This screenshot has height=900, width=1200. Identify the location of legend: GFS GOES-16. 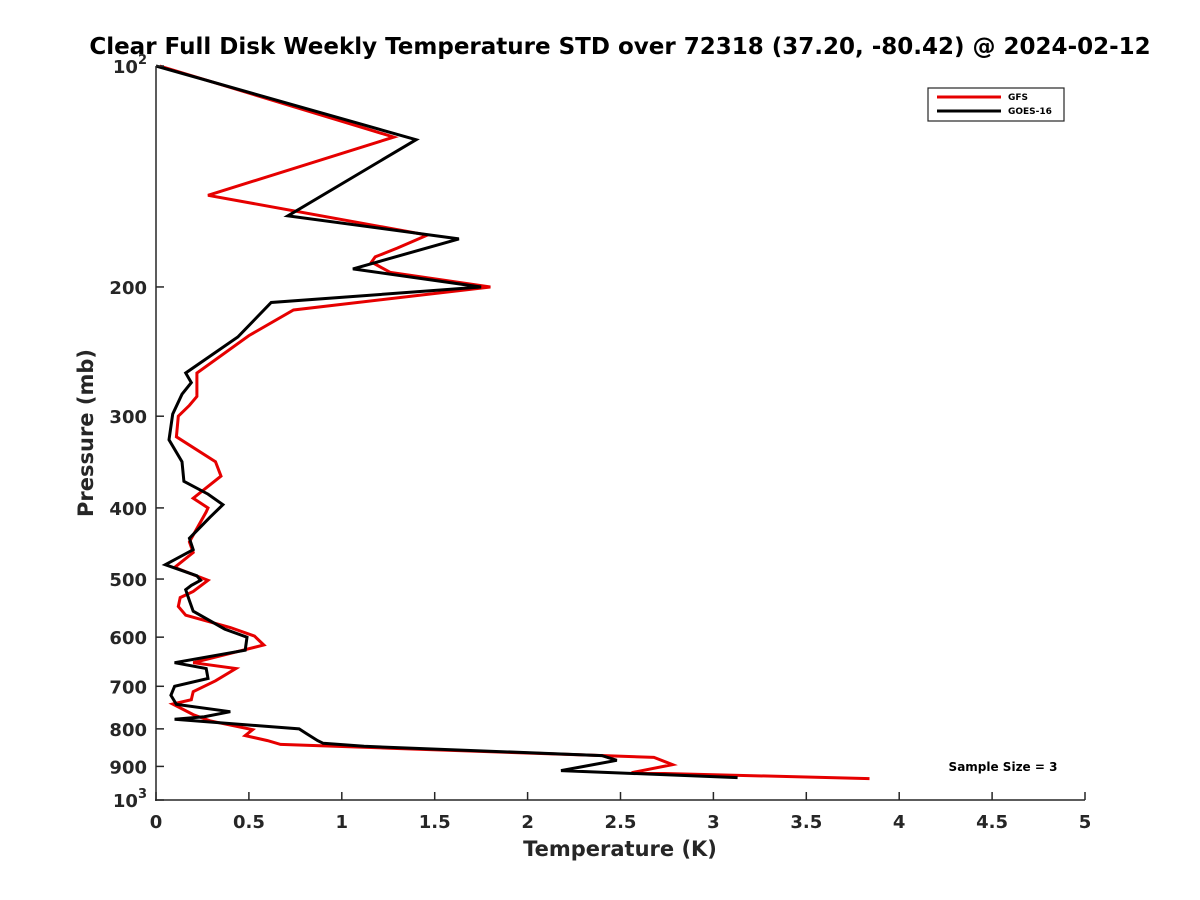
(996, 104).